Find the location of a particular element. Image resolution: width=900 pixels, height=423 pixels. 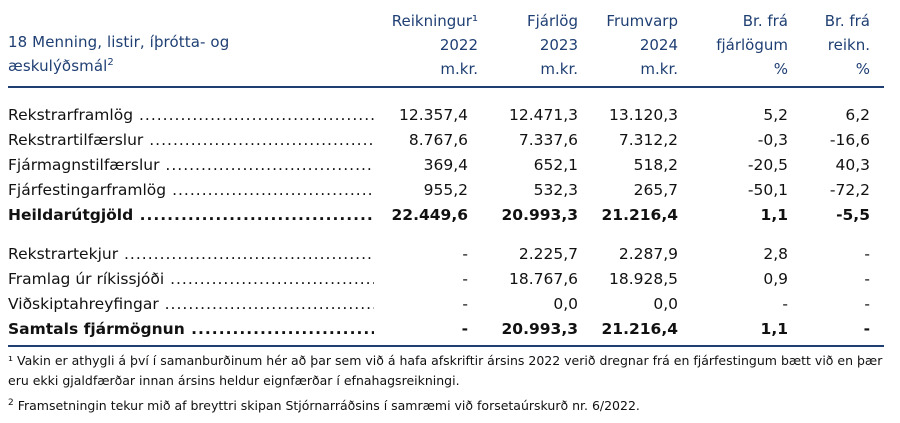

cell-fjarlog-2023: 532,3 is located at coordinates (555, 190).